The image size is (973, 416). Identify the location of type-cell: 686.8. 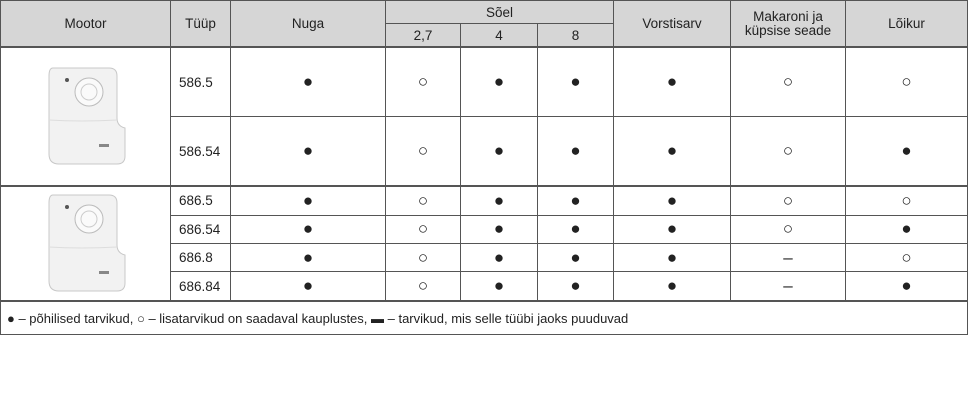
(200, 257).